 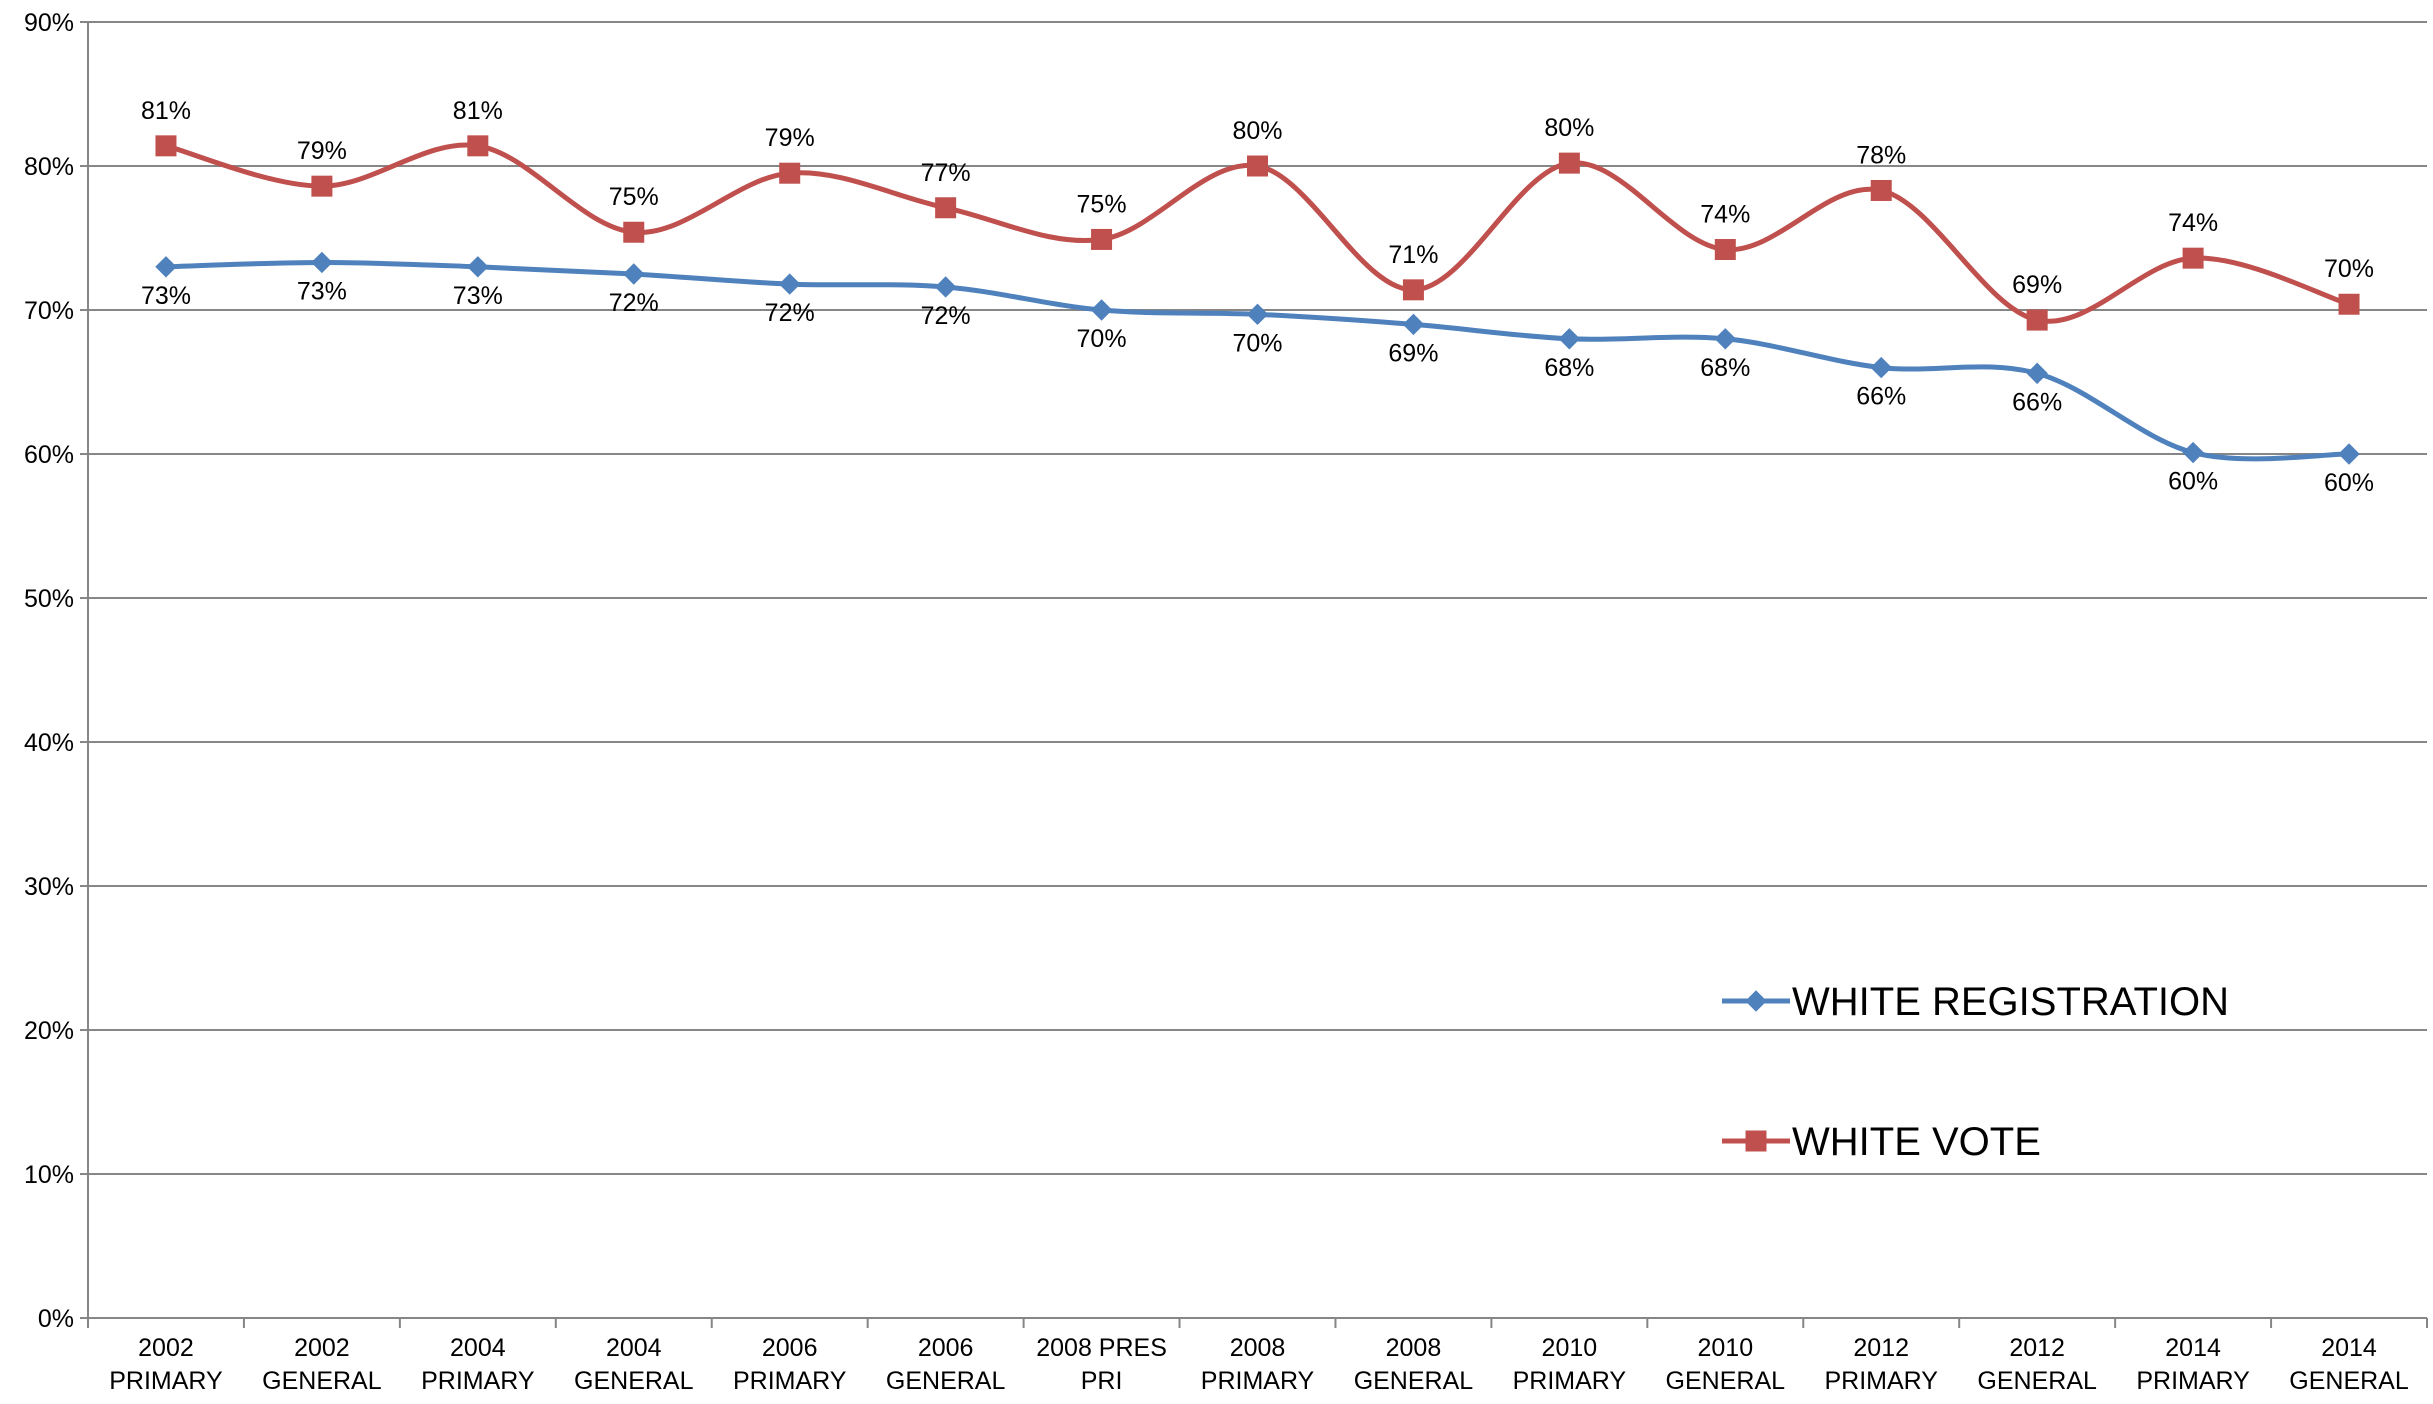 What do you see at coordinates (2349, 269) in the screenshot?
I see `white-vote-data-label: 70%` at bounding box center [2349, 269].